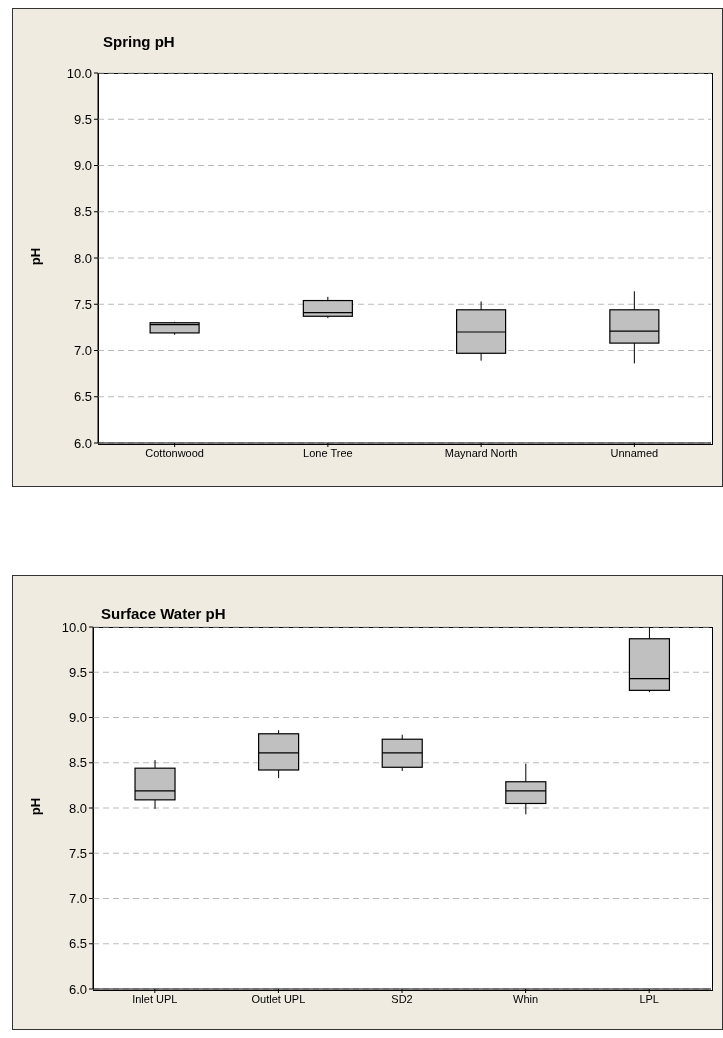 The height and width of the screenshot is (1038, 723). Describe the element at coordinates (174, 452) in the screenshot. I see `x-tick-label: Cottonwood` at that location.